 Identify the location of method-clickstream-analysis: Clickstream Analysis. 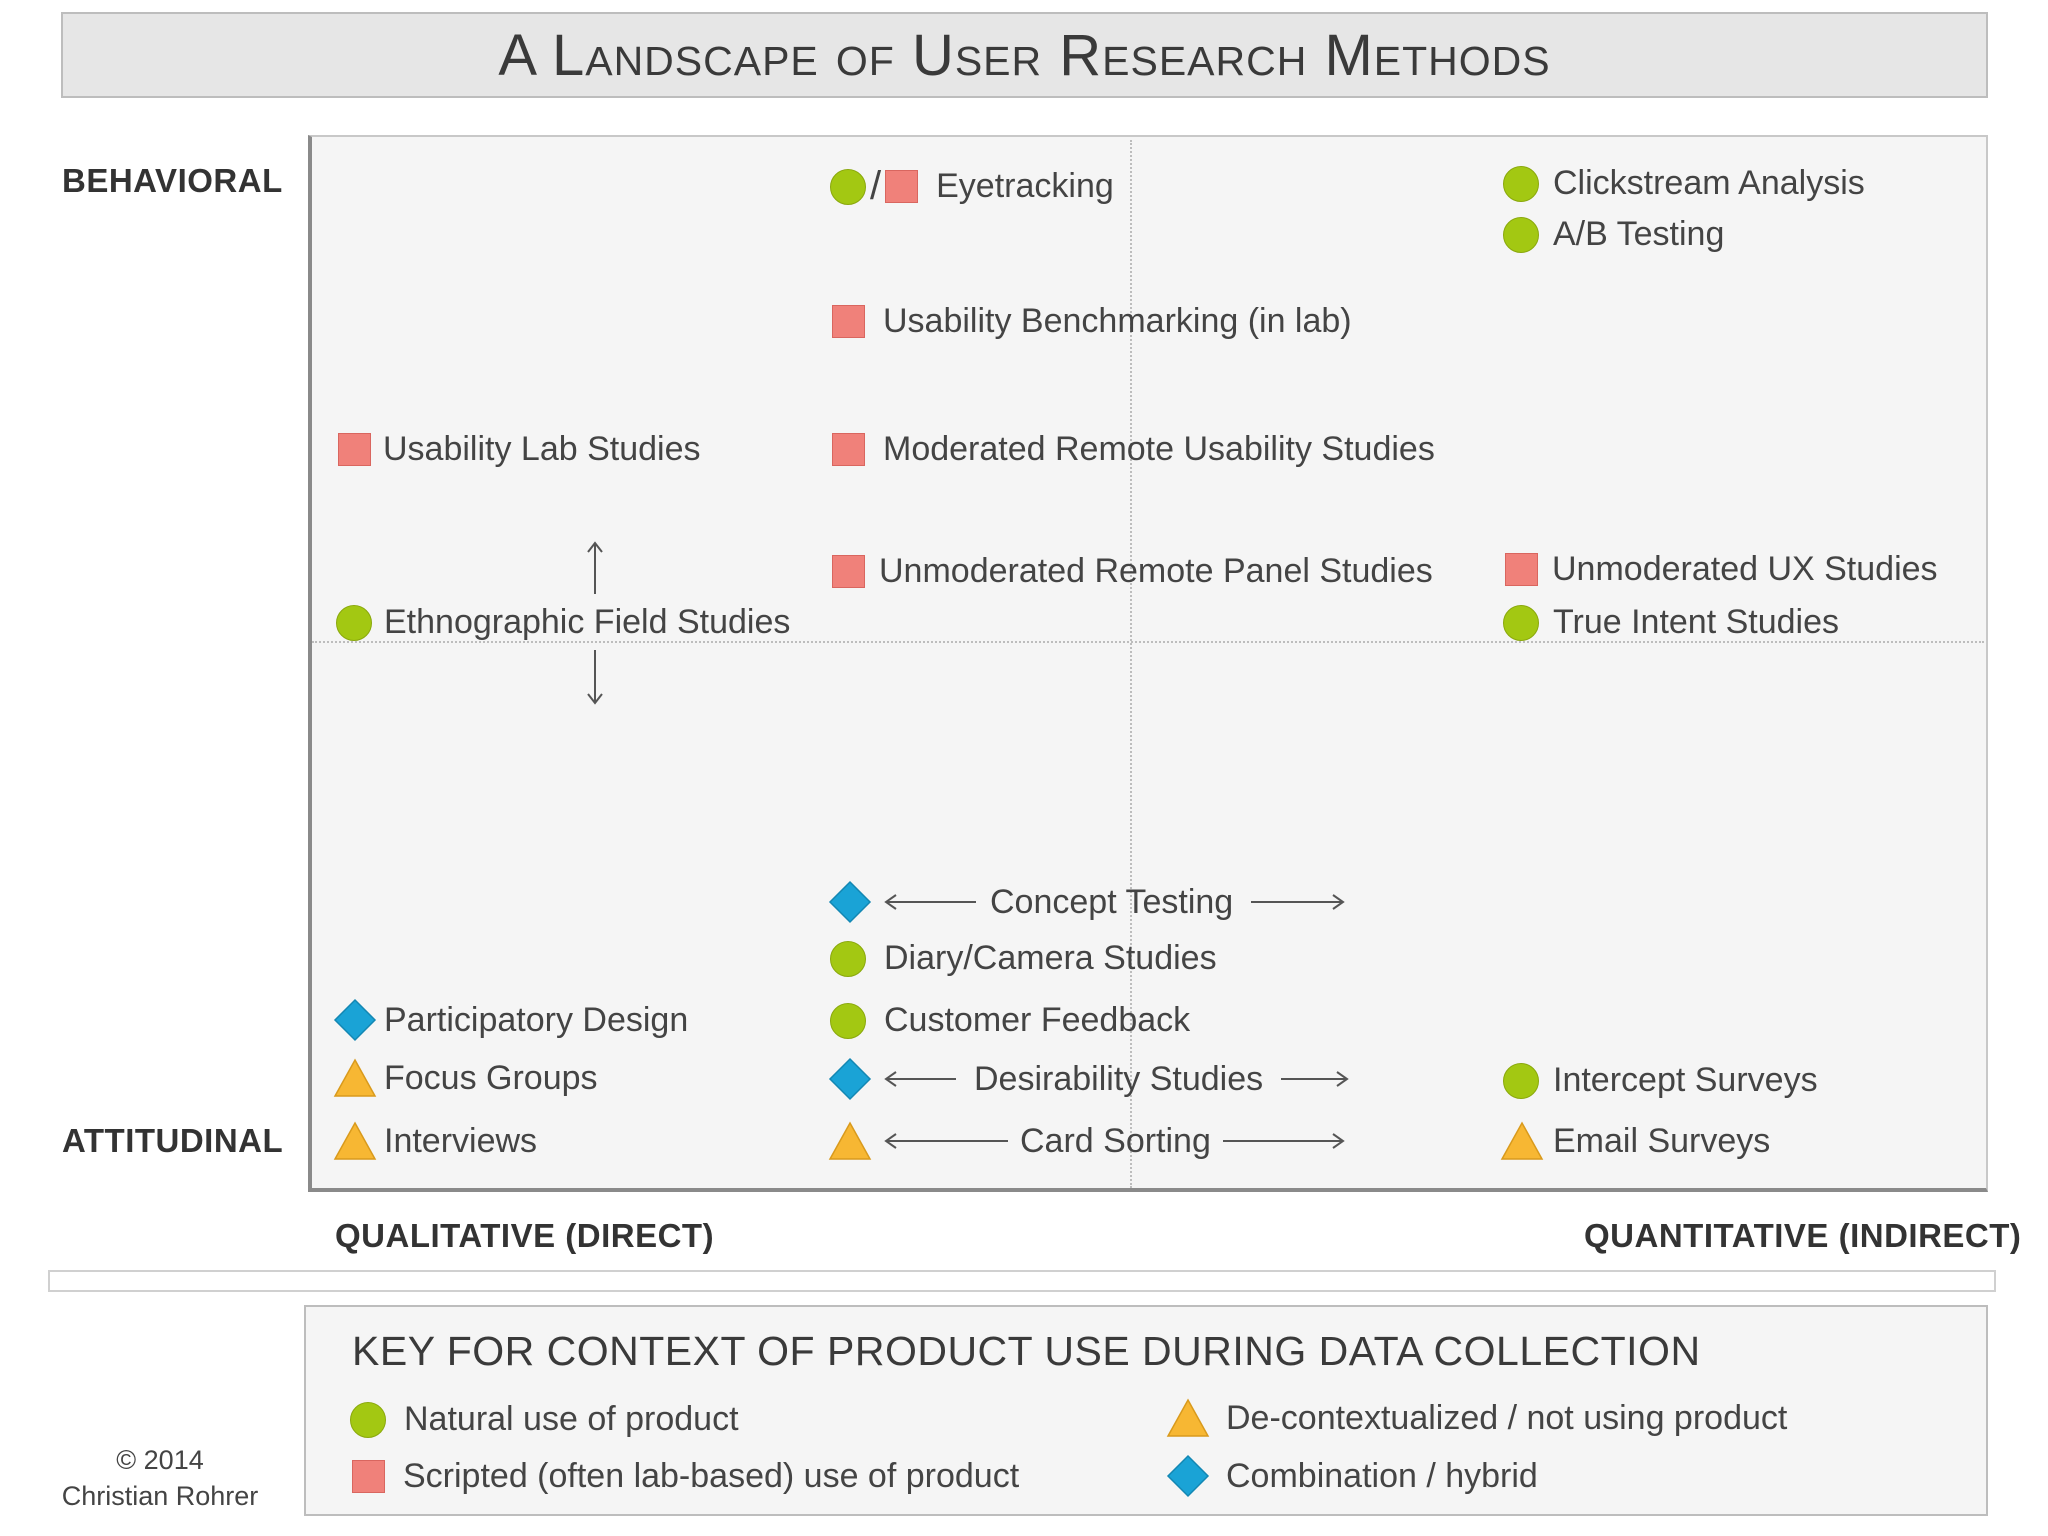
(1684, 183).